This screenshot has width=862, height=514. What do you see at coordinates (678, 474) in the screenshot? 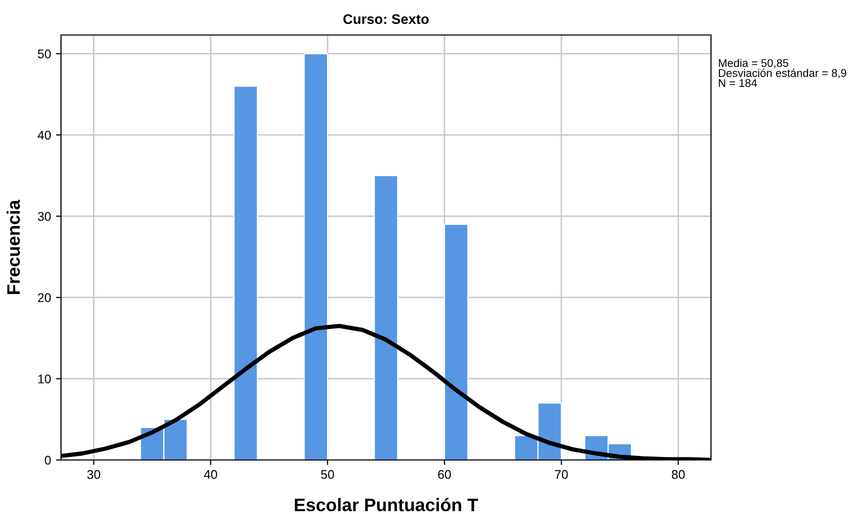
I see `x-tick-label: 80` at bounding box center [678, 474].